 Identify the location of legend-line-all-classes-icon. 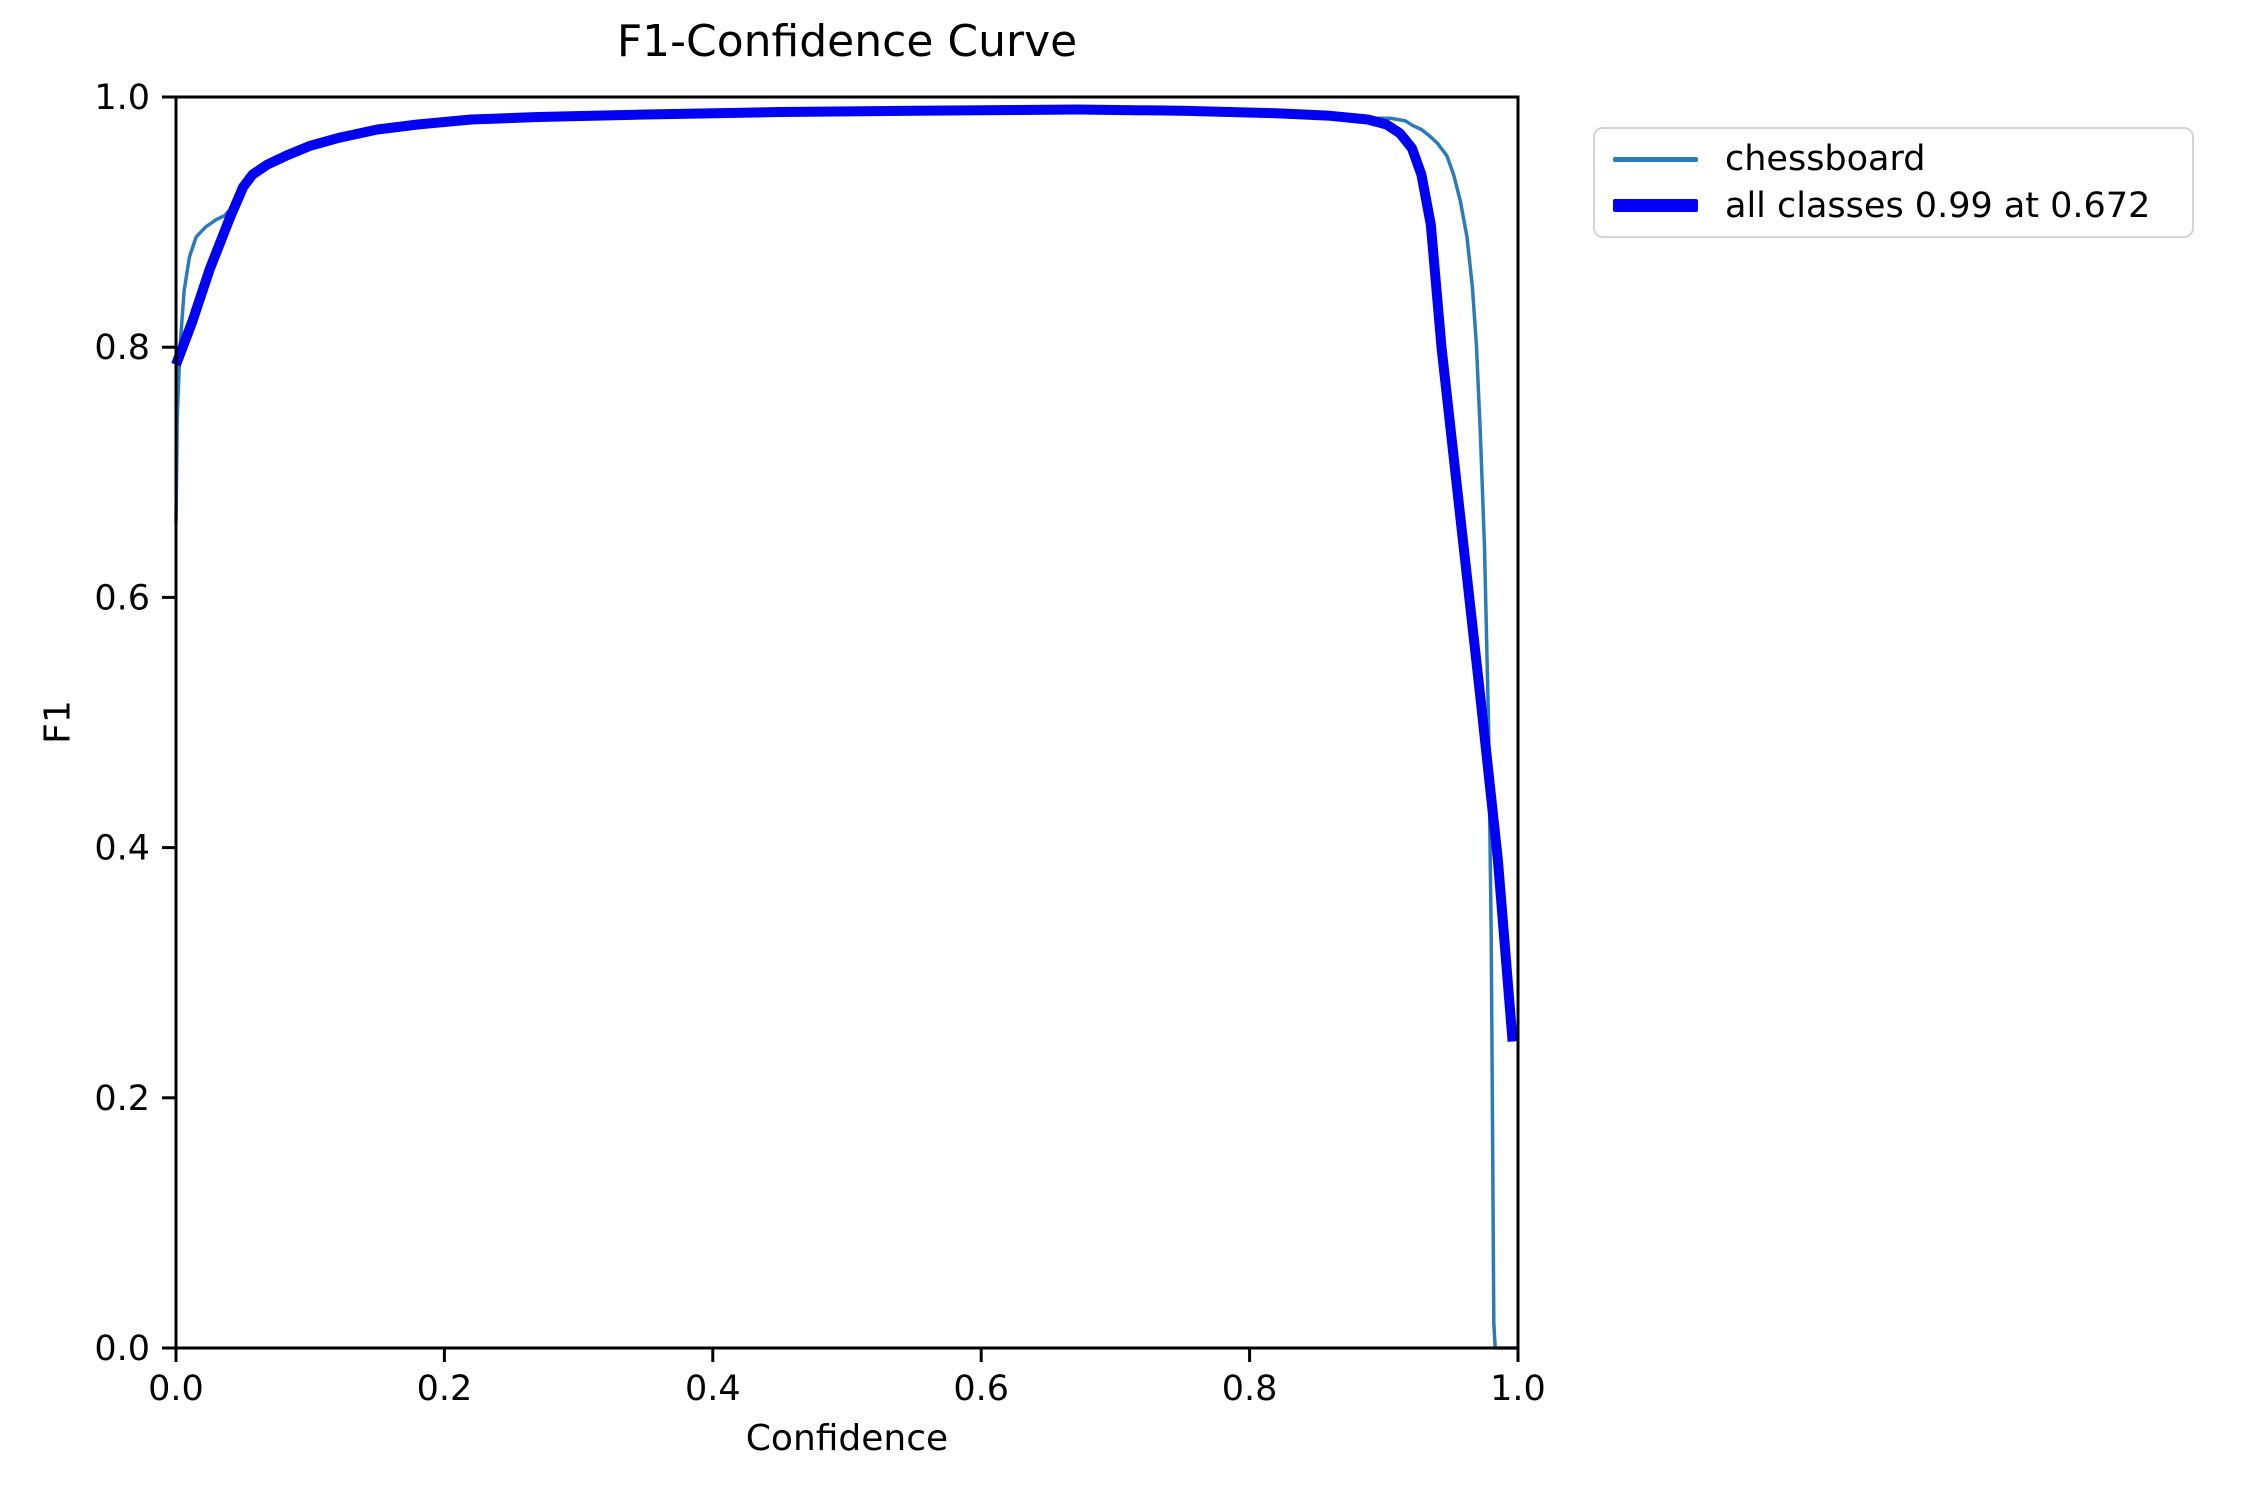
(1655, 206).